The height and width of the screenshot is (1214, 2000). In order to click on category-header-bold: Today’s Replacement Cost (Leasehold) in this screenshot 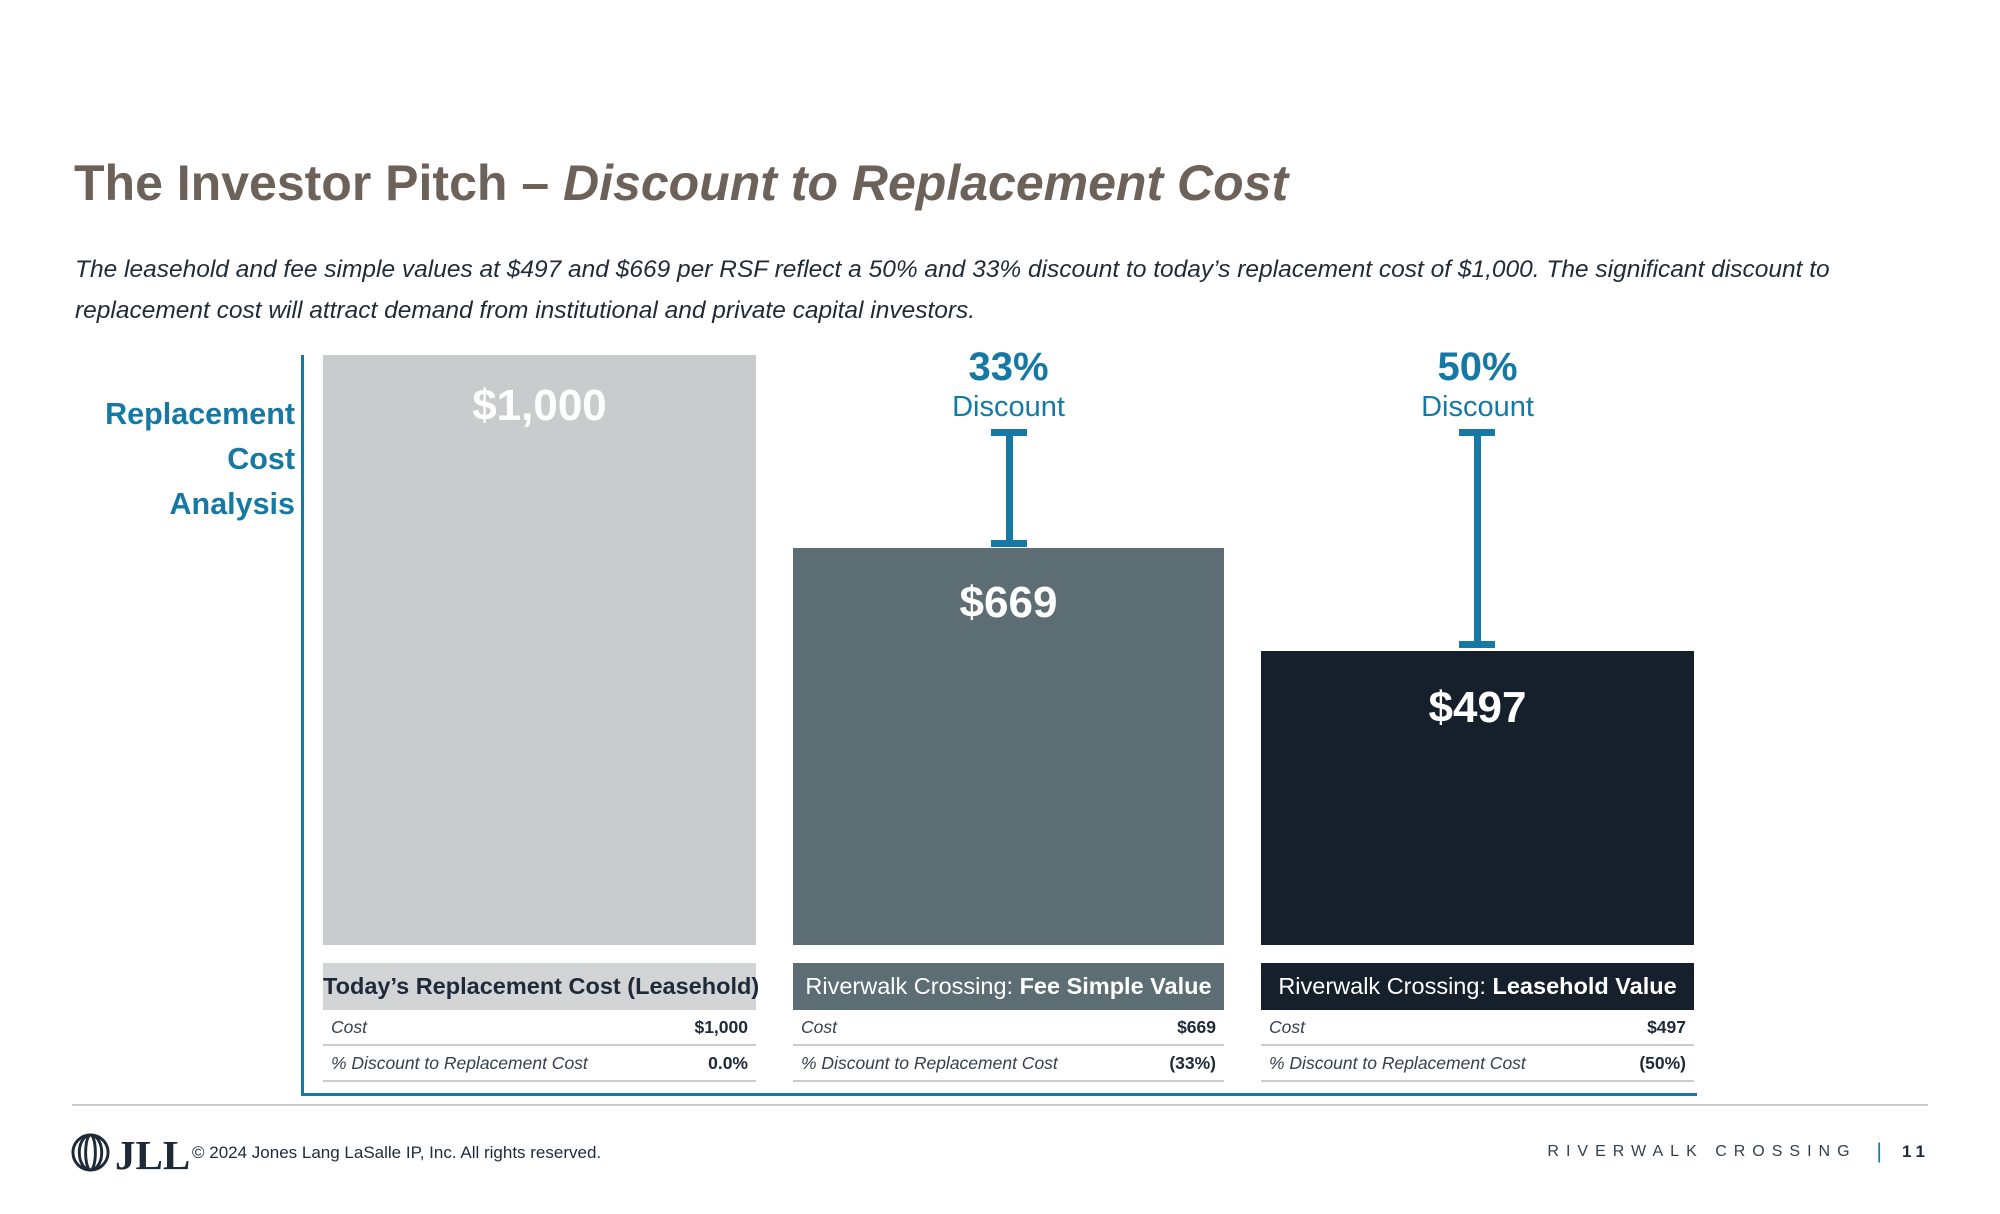, I will do `click(541, 986)`.